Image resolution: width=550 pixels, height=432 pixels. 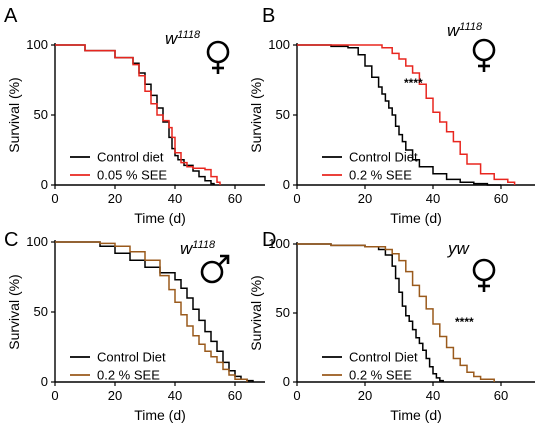 I want to click on legend-label: Control diet, so click(x=130, y=157).